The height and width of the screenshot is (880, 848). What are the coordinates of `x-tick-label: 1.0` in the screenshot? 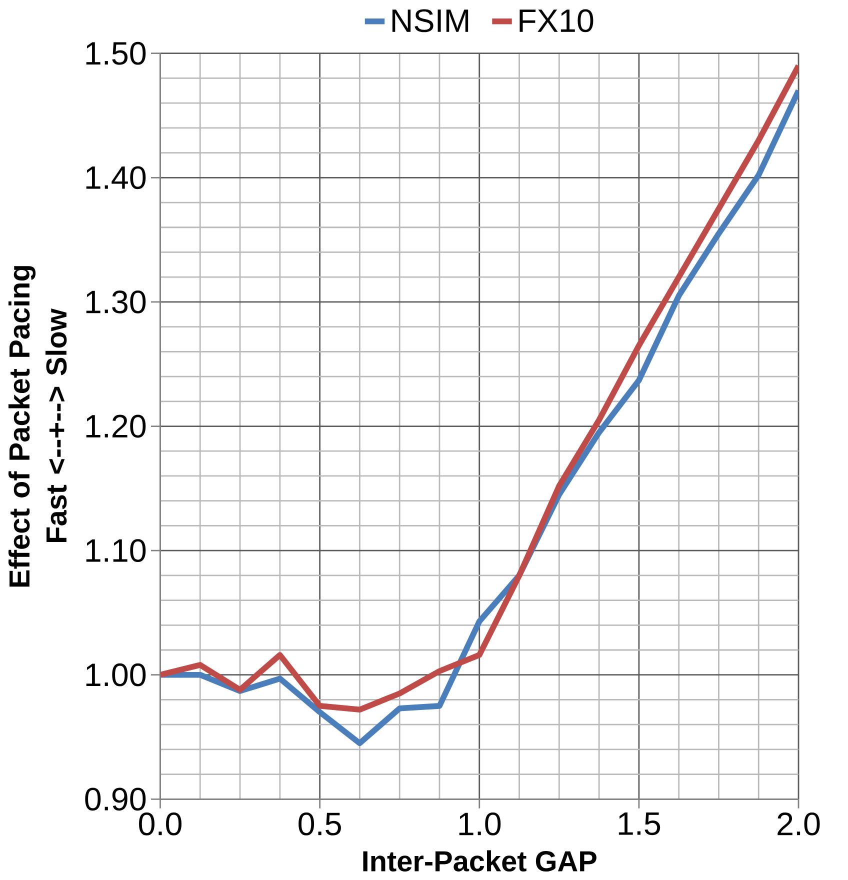 It's located at (480, 824).